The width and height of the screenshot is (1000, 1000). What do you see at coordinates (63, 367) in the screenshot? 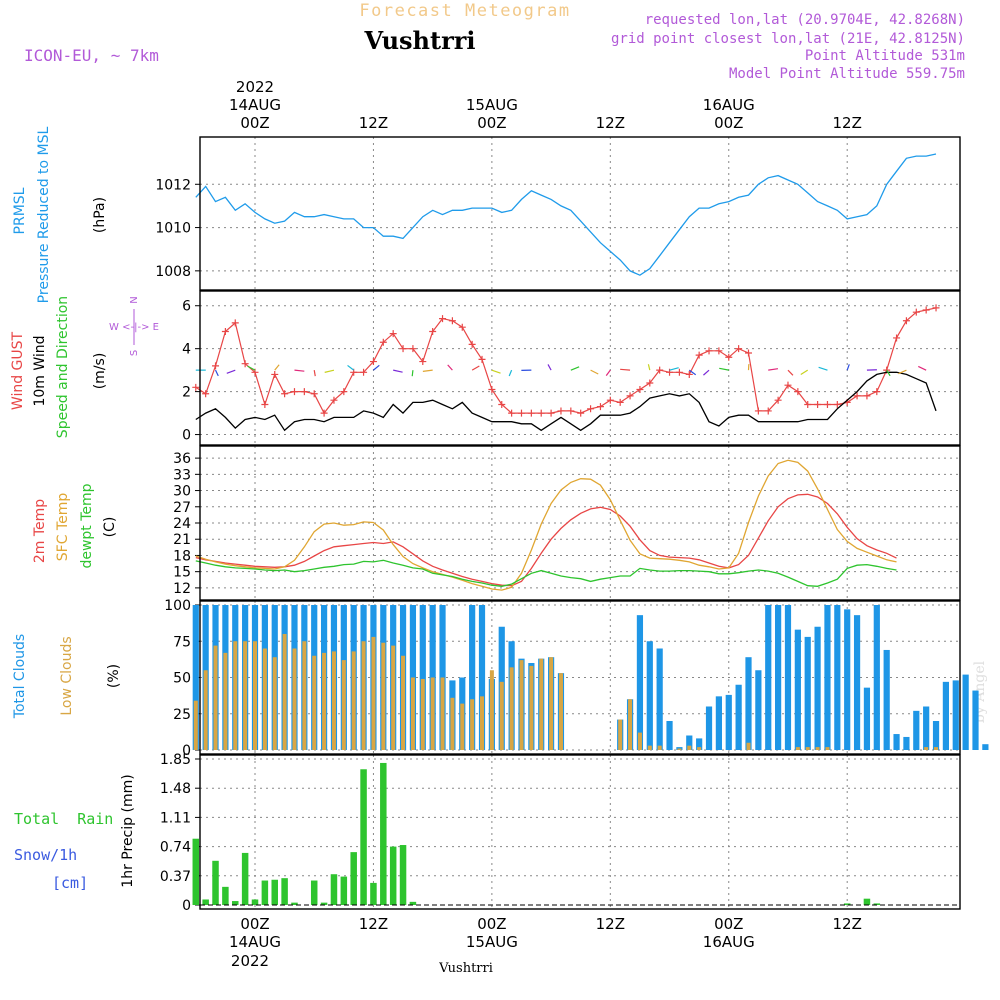
I see `wind-direction-label: Speed and Direction` at bounding box center [63, 367].